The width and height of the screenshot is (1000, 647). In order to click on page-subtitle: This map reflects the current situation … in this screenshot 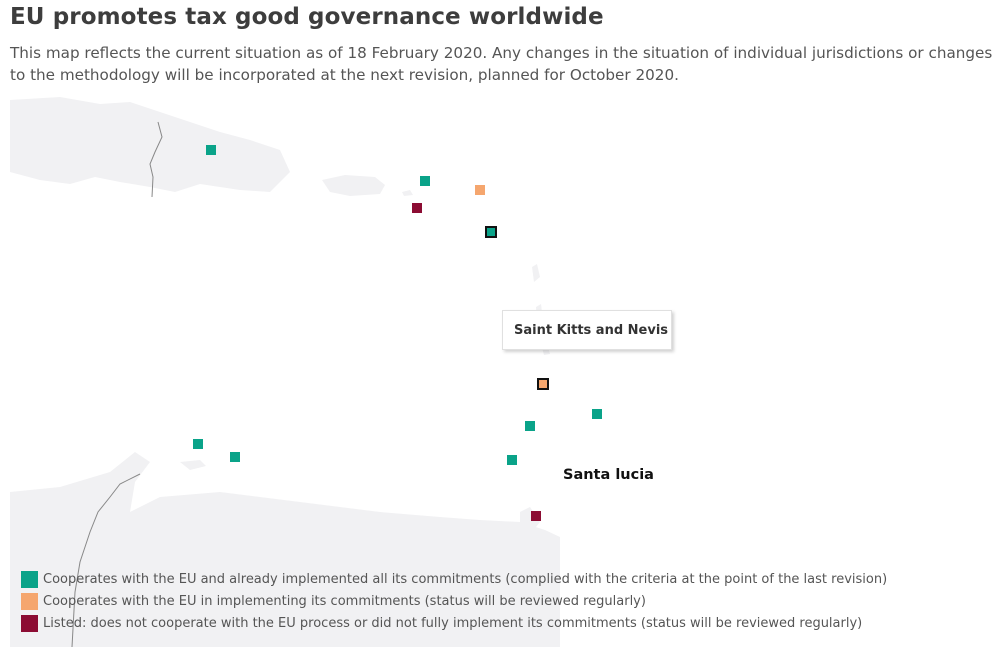, I will do `click(501, 64)`.